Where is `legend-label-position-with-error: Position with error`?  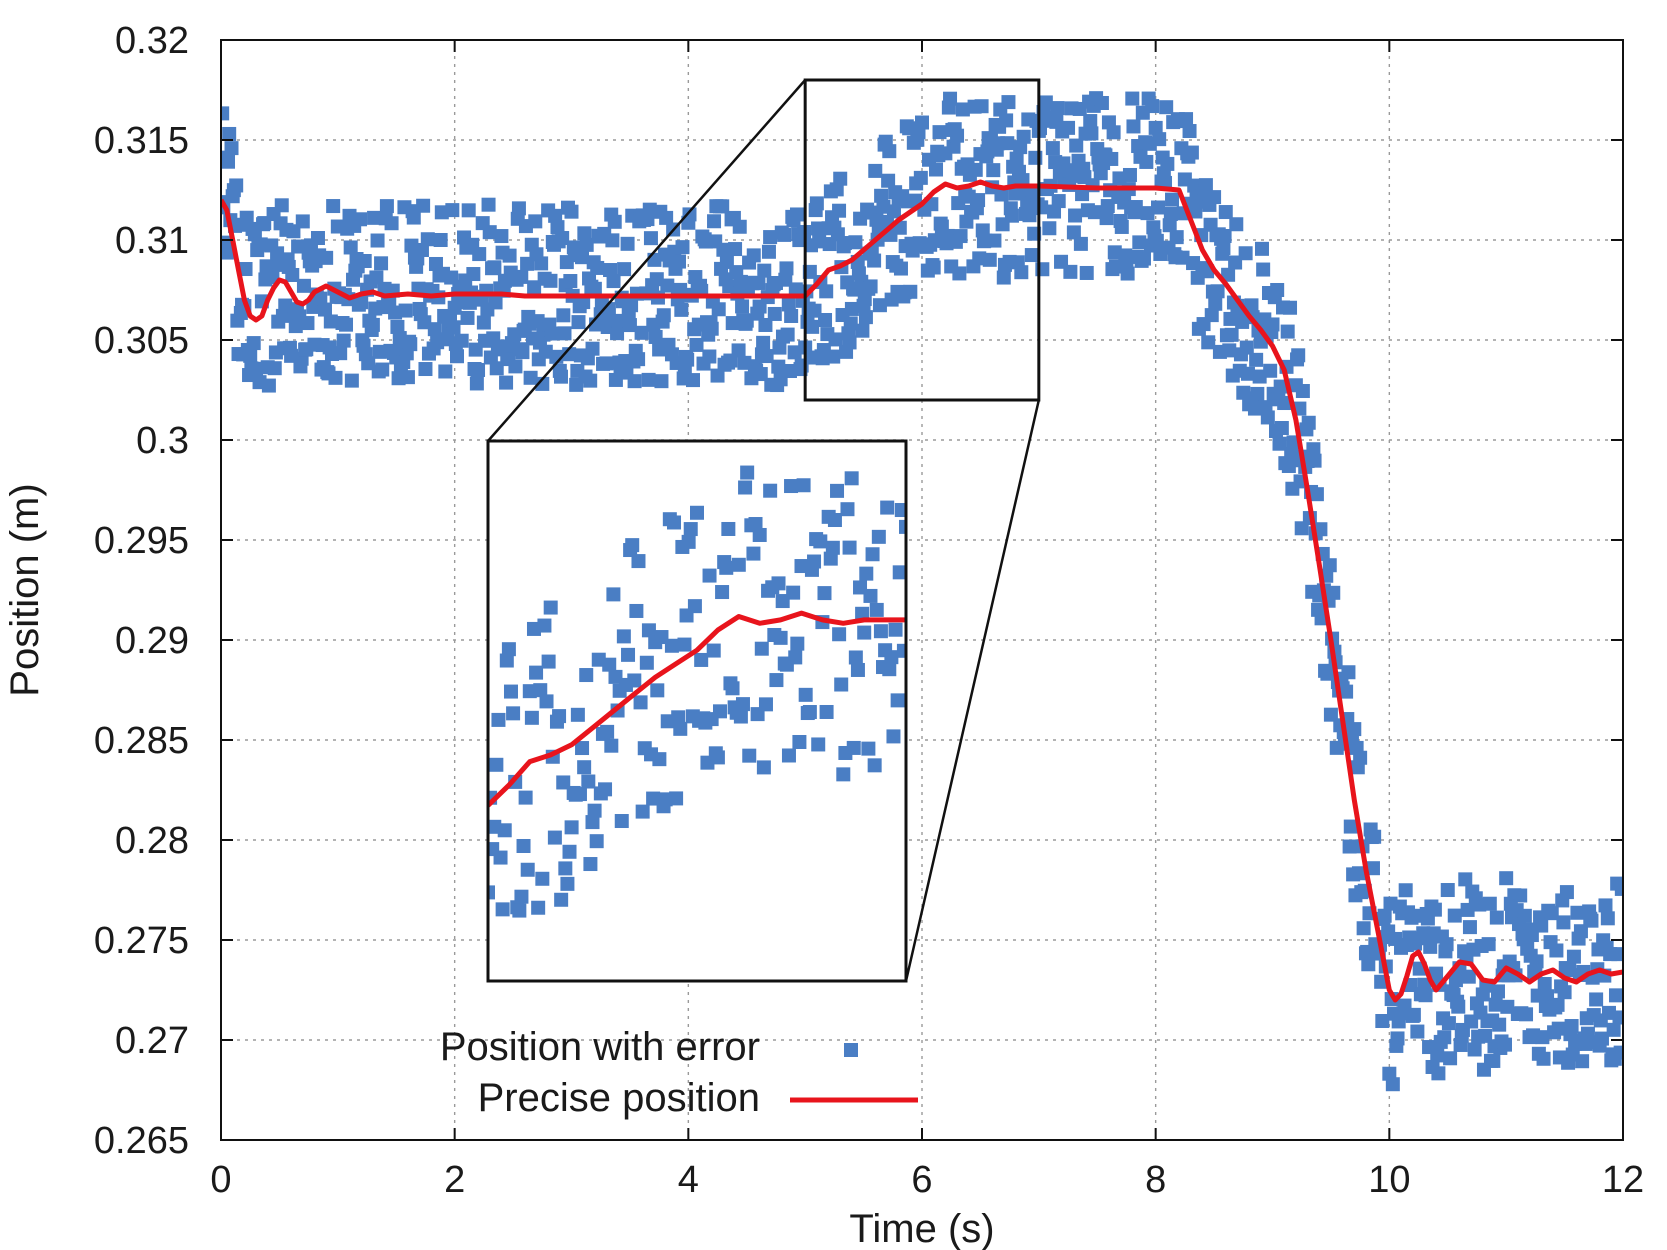 legend-label-position-with-error: Position with error is located at coordinates (600, 1047).